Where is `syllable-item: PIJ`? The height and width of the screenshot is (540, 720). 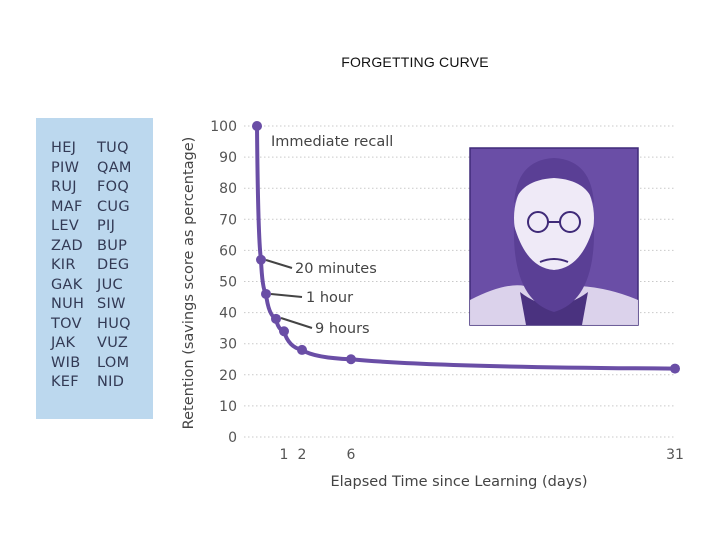
syllable-item: PIJ is located at coordinates (106, 226).